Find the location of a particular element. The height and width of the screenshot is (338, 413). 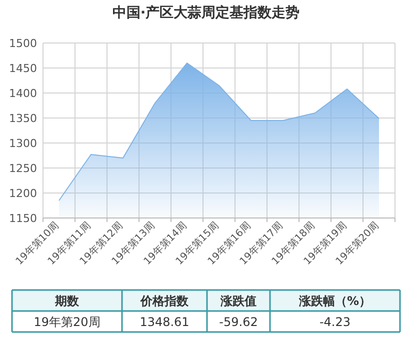

y-tick-label: 1150 is located at coordinates (23, 218).